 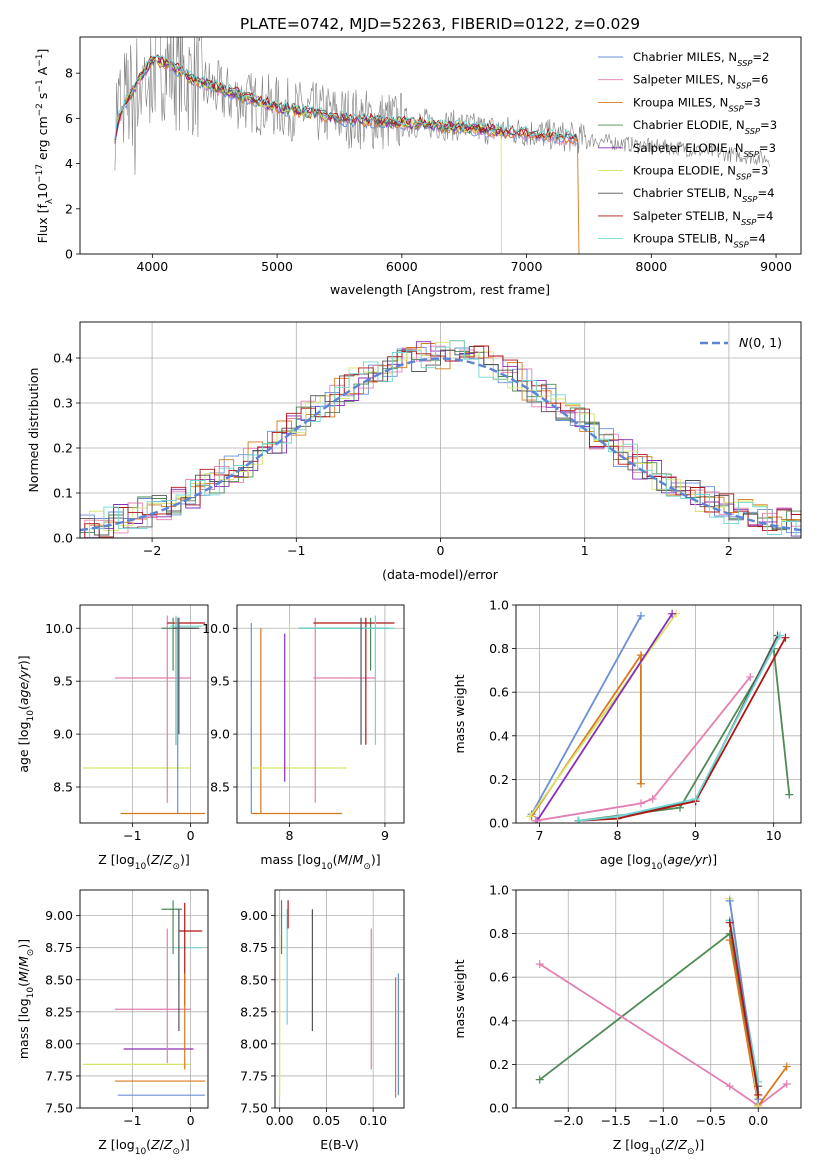 What do you see at coordinates (23, 746) in the screenshot?
I see `label-part: age [log` at bounding box center [23, 746].